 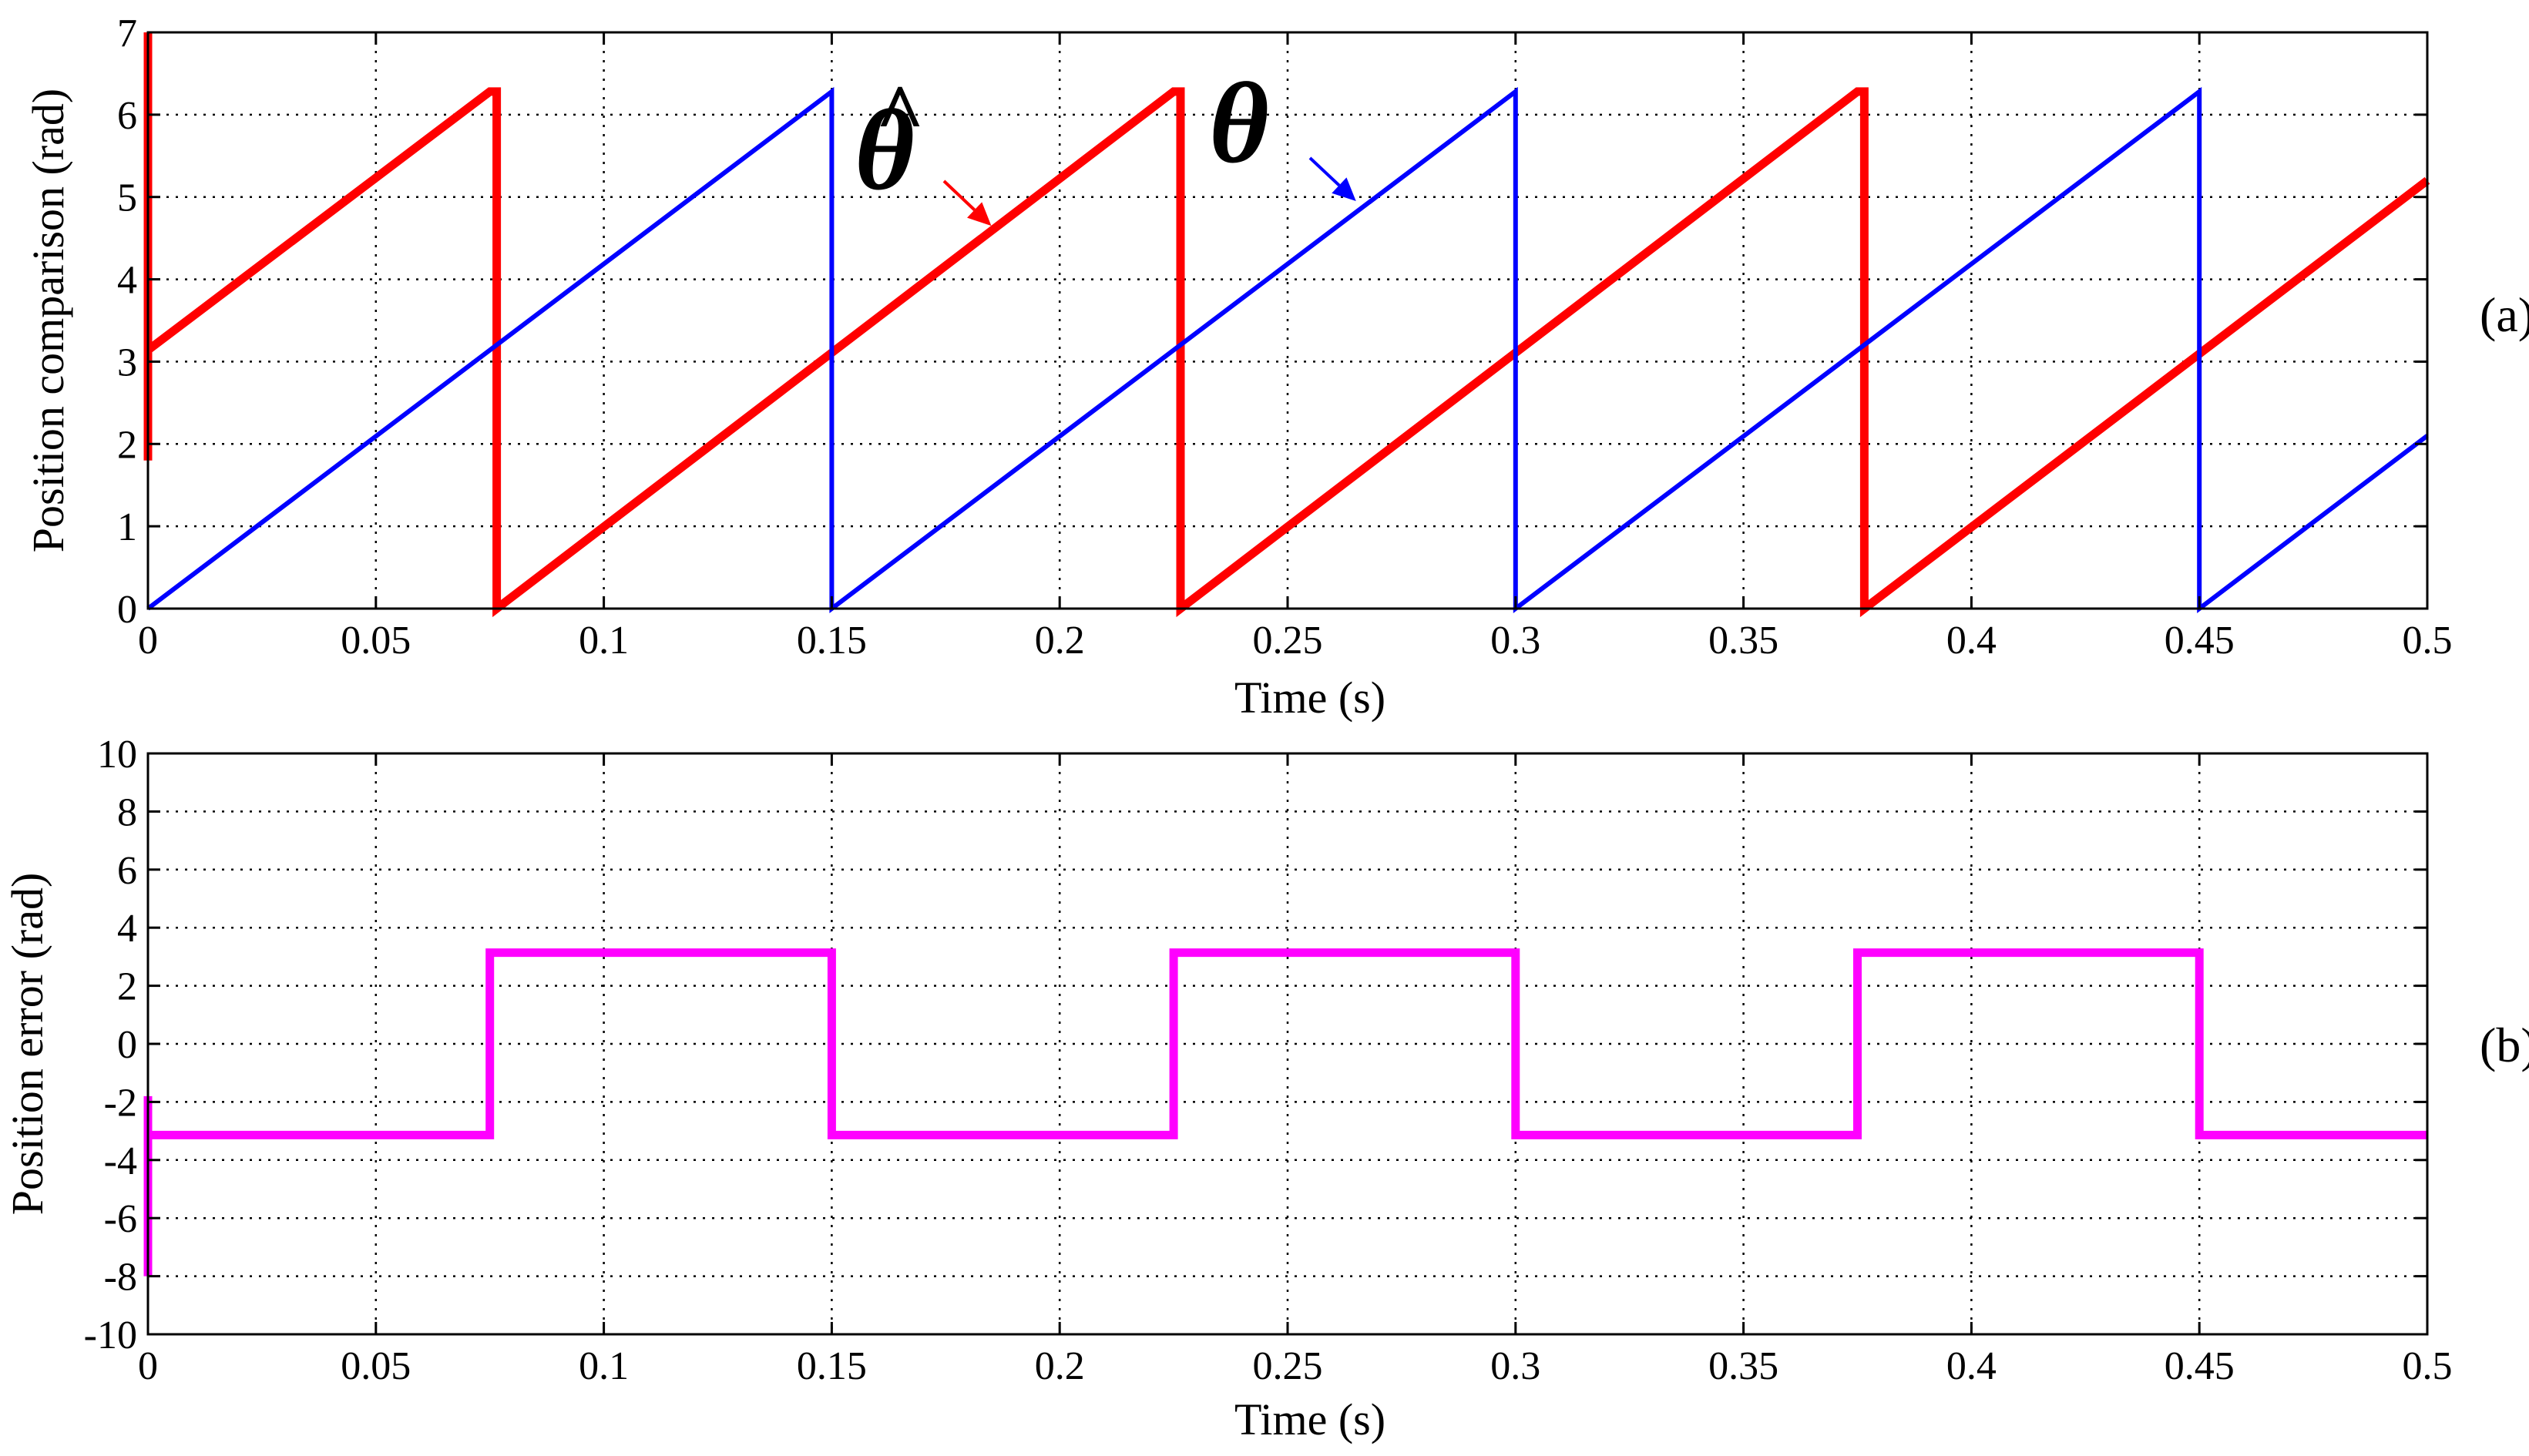 I want to click on y-tick-label-5: 5, so click(x=127, y=198).